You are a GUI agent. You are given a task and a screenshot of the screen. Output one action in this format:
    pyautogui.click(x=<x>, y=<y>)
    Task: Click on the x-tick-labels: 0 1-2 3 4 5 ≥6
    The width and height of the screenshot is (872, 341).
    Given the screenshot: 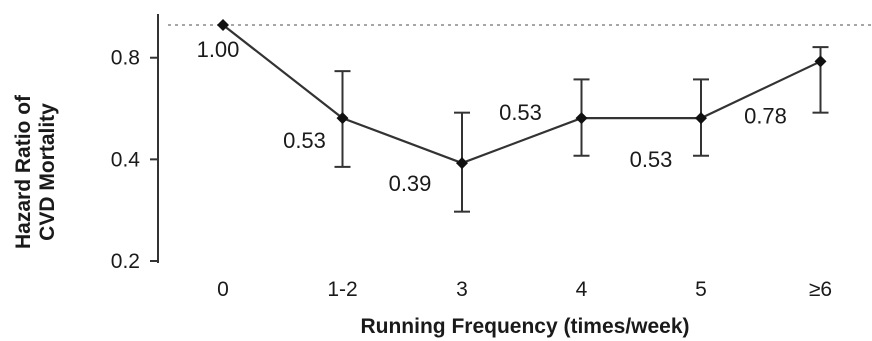 What is the action you would take?
    pyautogui.click(x=524, y=289)
    